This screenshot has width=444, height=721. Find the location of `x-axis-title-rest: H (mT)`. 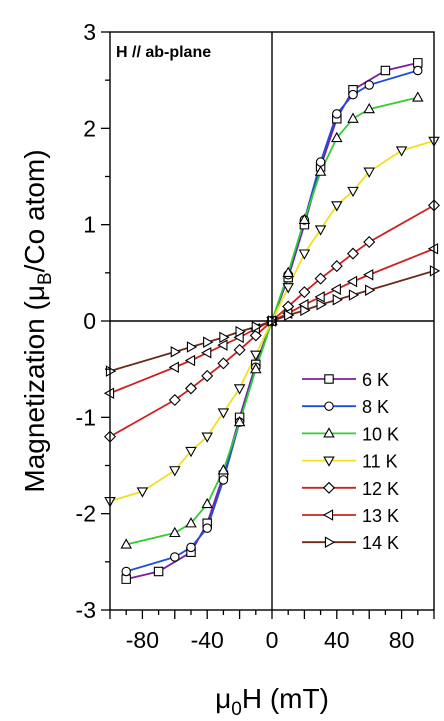

x-axis-title-rest: H (mT) is located at coordinates (285, 698).